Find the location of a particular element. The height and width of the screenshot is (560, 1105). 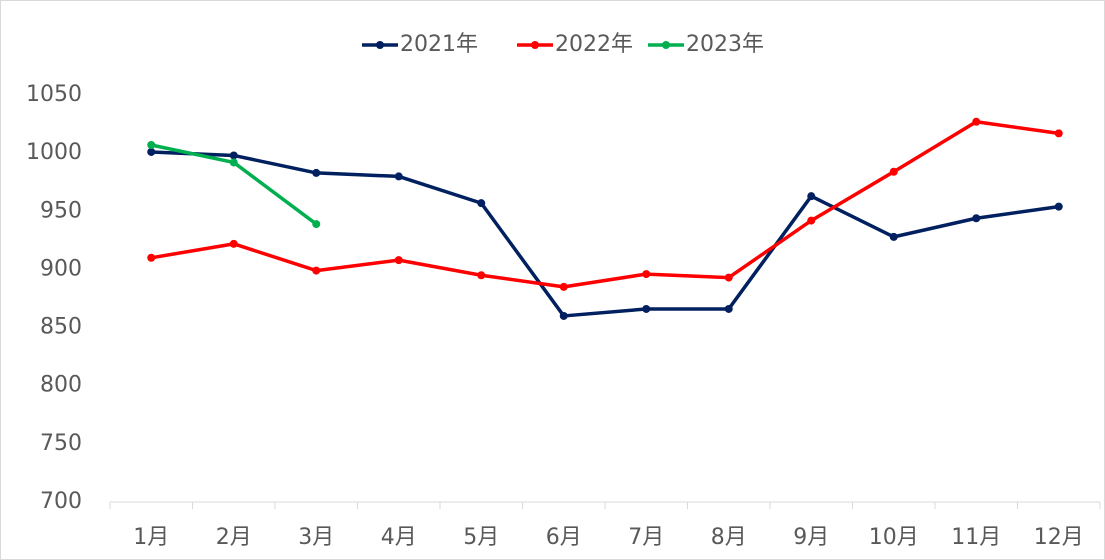

x-tick-label: 5月 is located at coordinates (481, 537).